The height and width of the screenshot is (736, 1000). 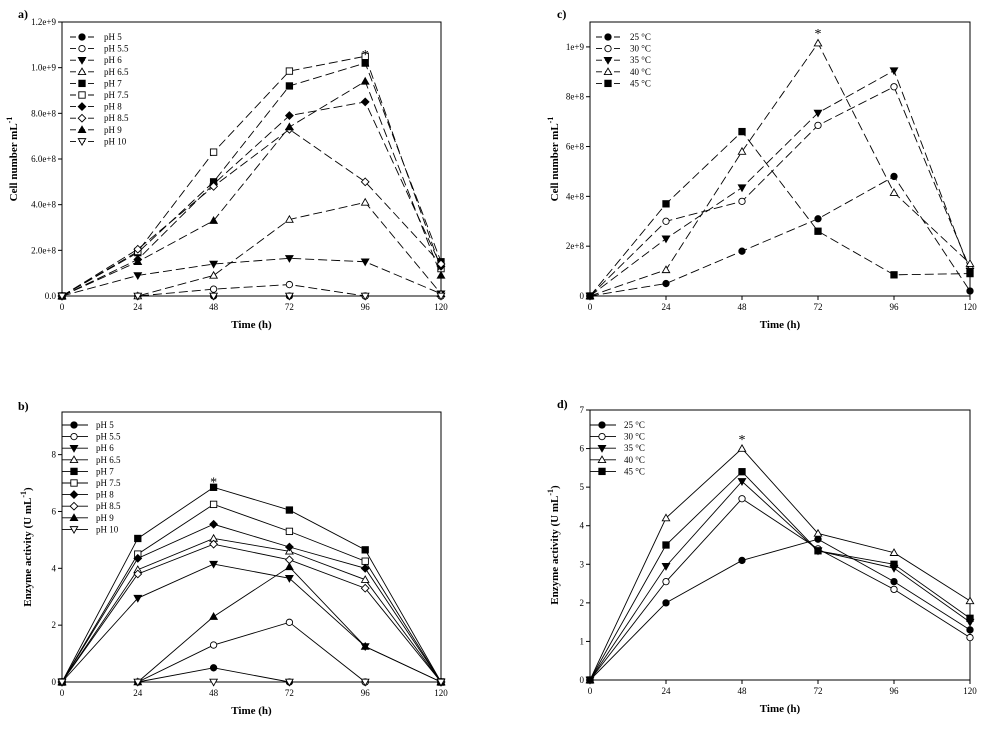 What do you see at coordinates (116, 49) in the screenshot?
I see `legend-label: pH 5.5` at bounding box center [116, 49].